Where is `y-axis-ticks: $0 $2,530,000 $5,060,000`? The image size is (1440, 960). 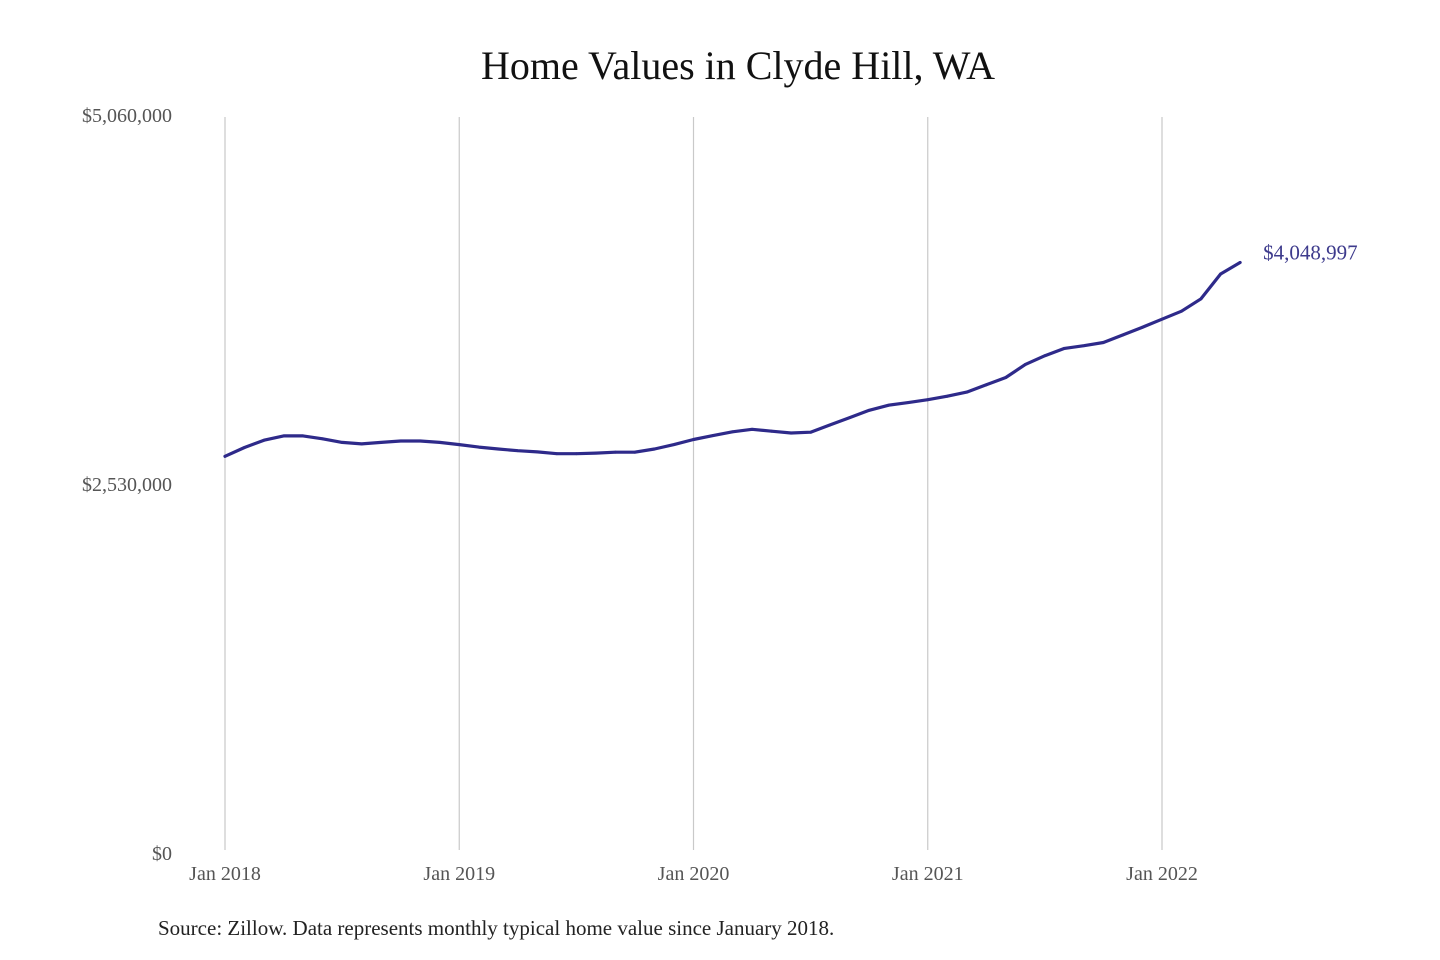 y-axis-ticks: $0 $2,530,000 $5,060,000 is located at coordinates (127, 485).